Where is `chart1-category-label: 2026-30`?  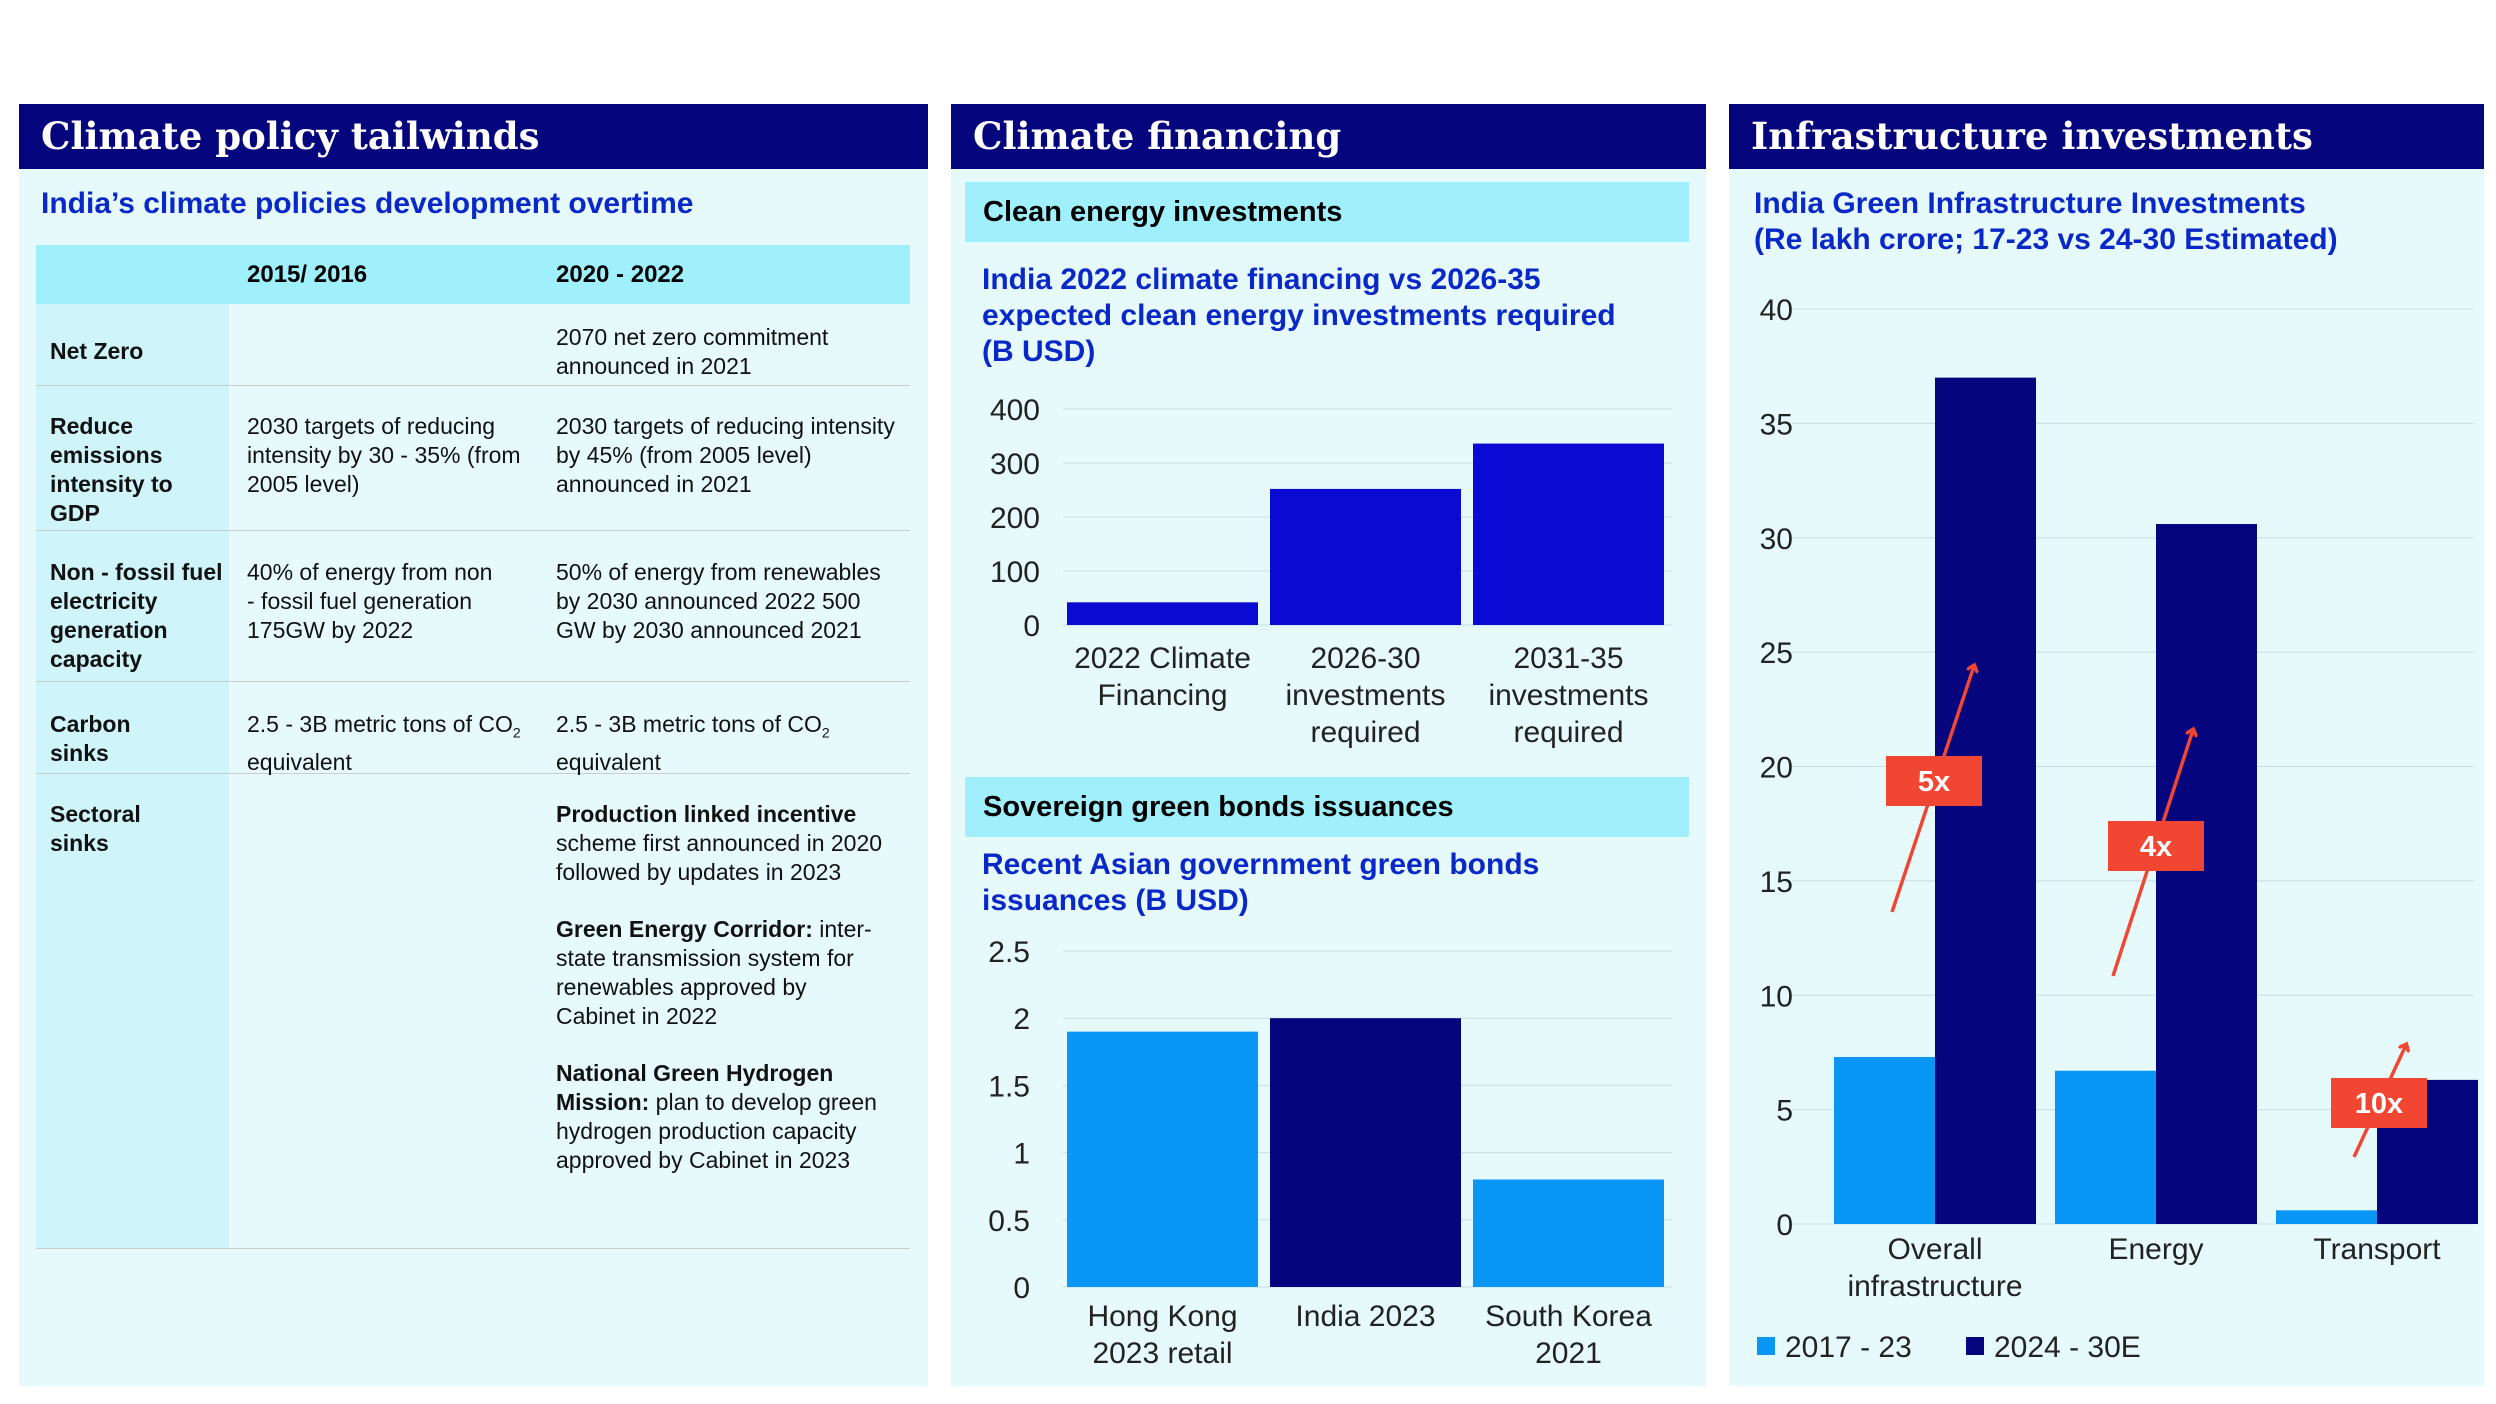 chart1-category-label: 2026-30 is located at coordinates (1365, 658).